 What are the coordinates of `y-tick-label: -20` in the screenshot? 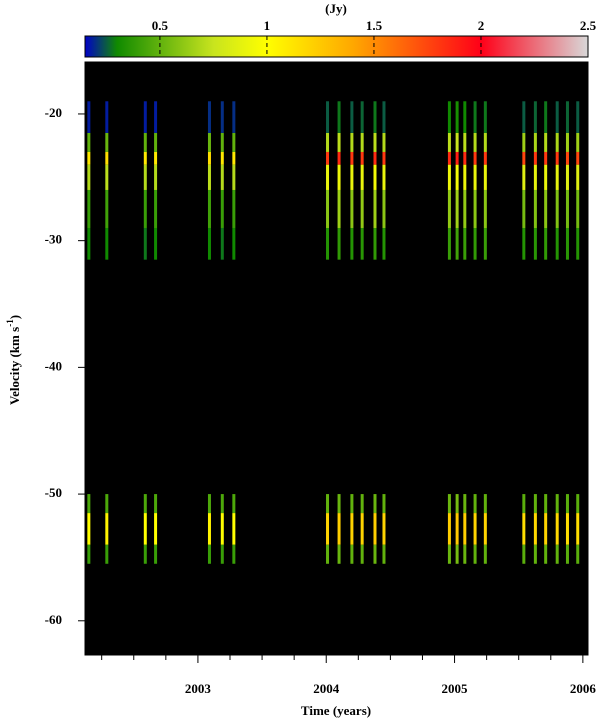 It's located at (53, 112).